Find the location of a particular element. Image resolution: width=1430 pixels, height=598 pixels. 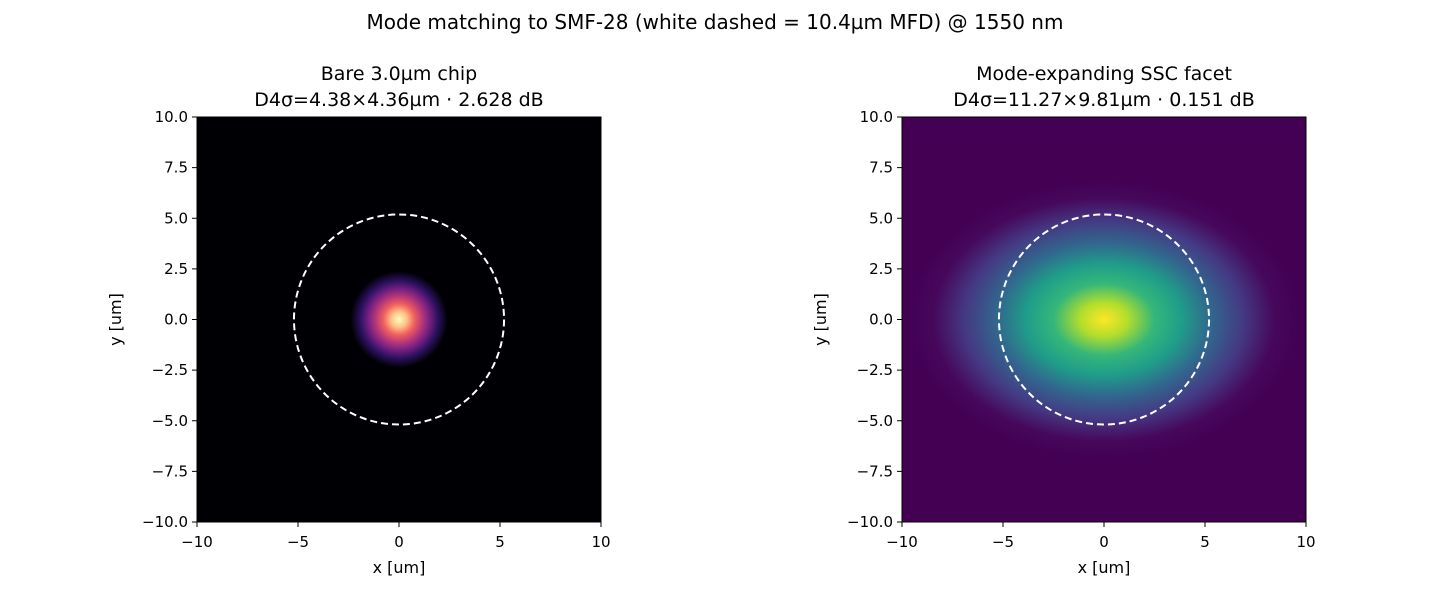

panel-title-line1: Bare 3.0µm chip is located at coordinates (399, 74).